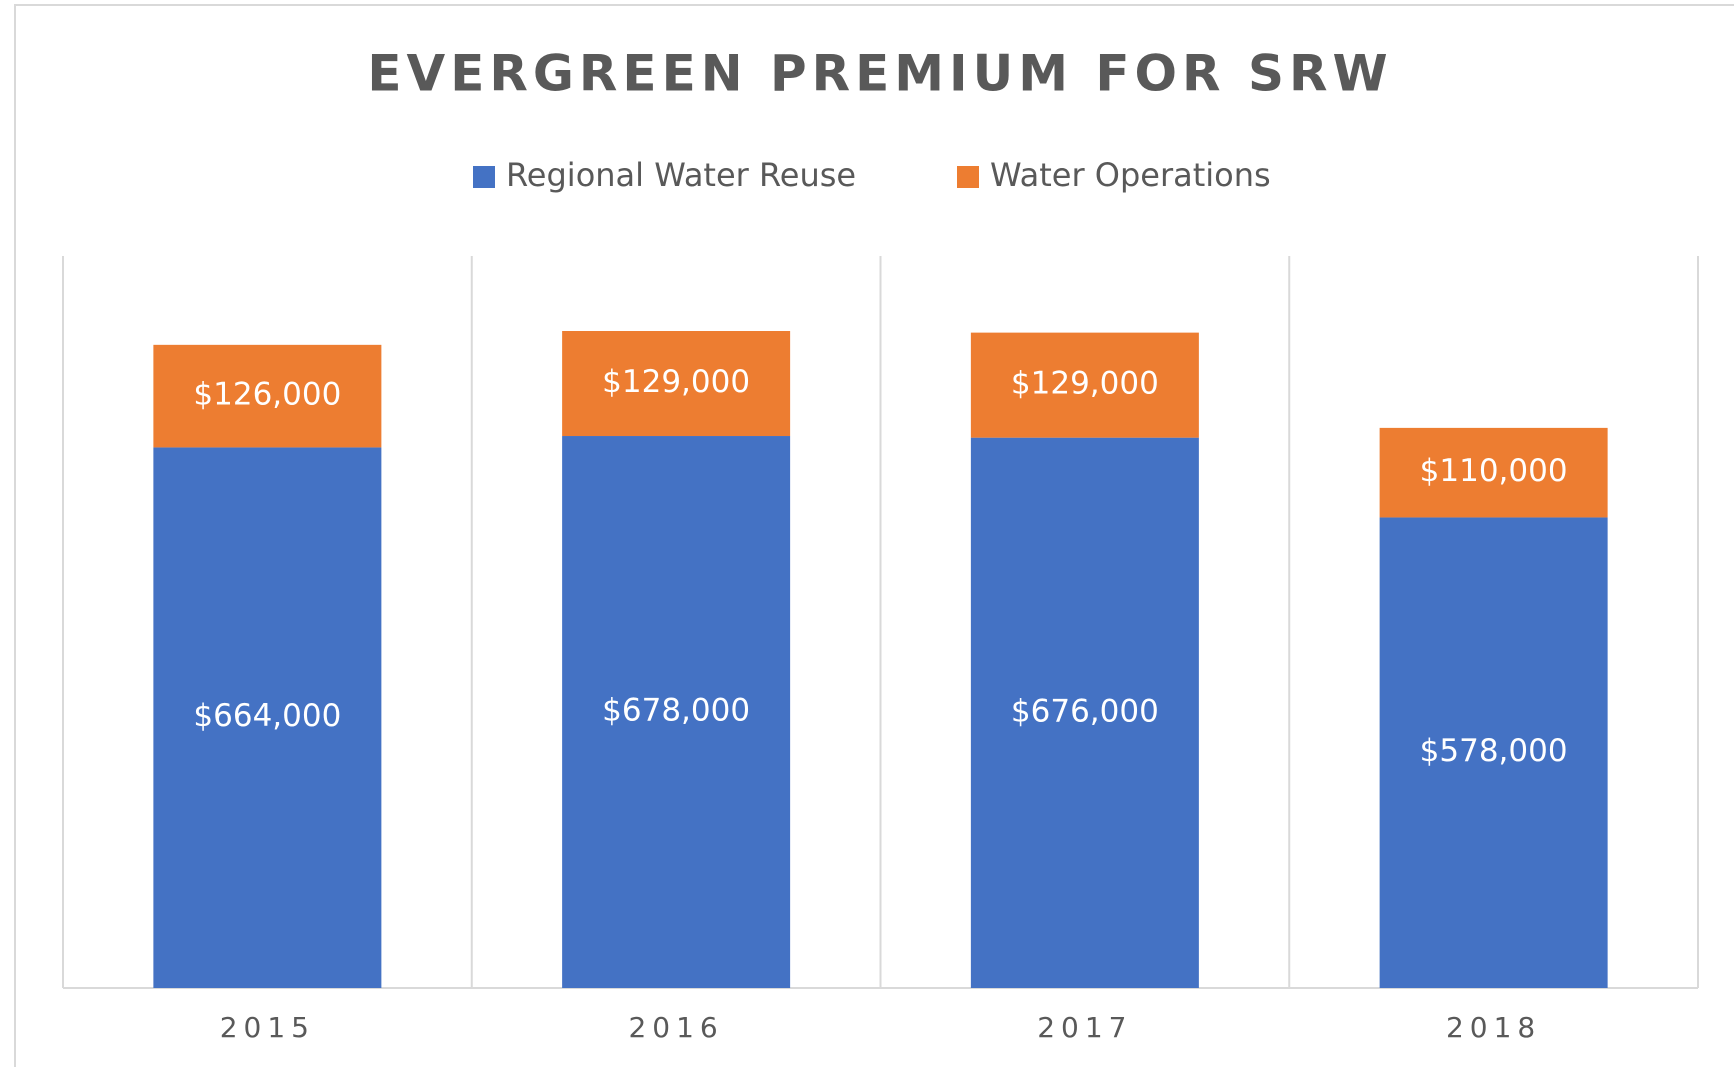 The image size is (1734, 1067). Describe the element at coordinates (1130, 175) in the screenshot. I see `legend-label: Water Operations` at that location.